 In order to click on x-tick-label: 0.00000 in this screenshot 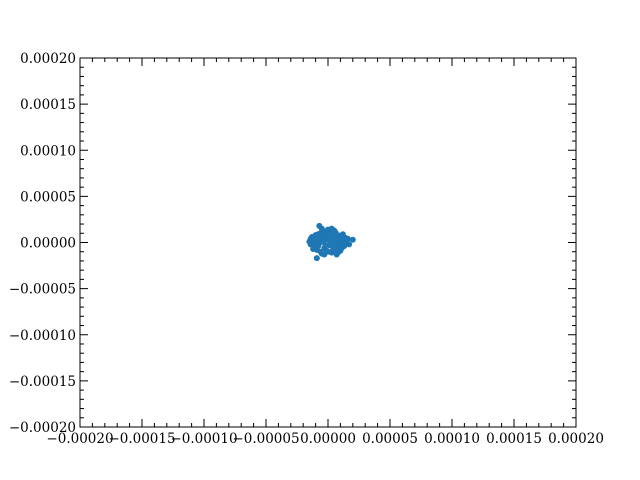, I will do `click(328, 439)`.